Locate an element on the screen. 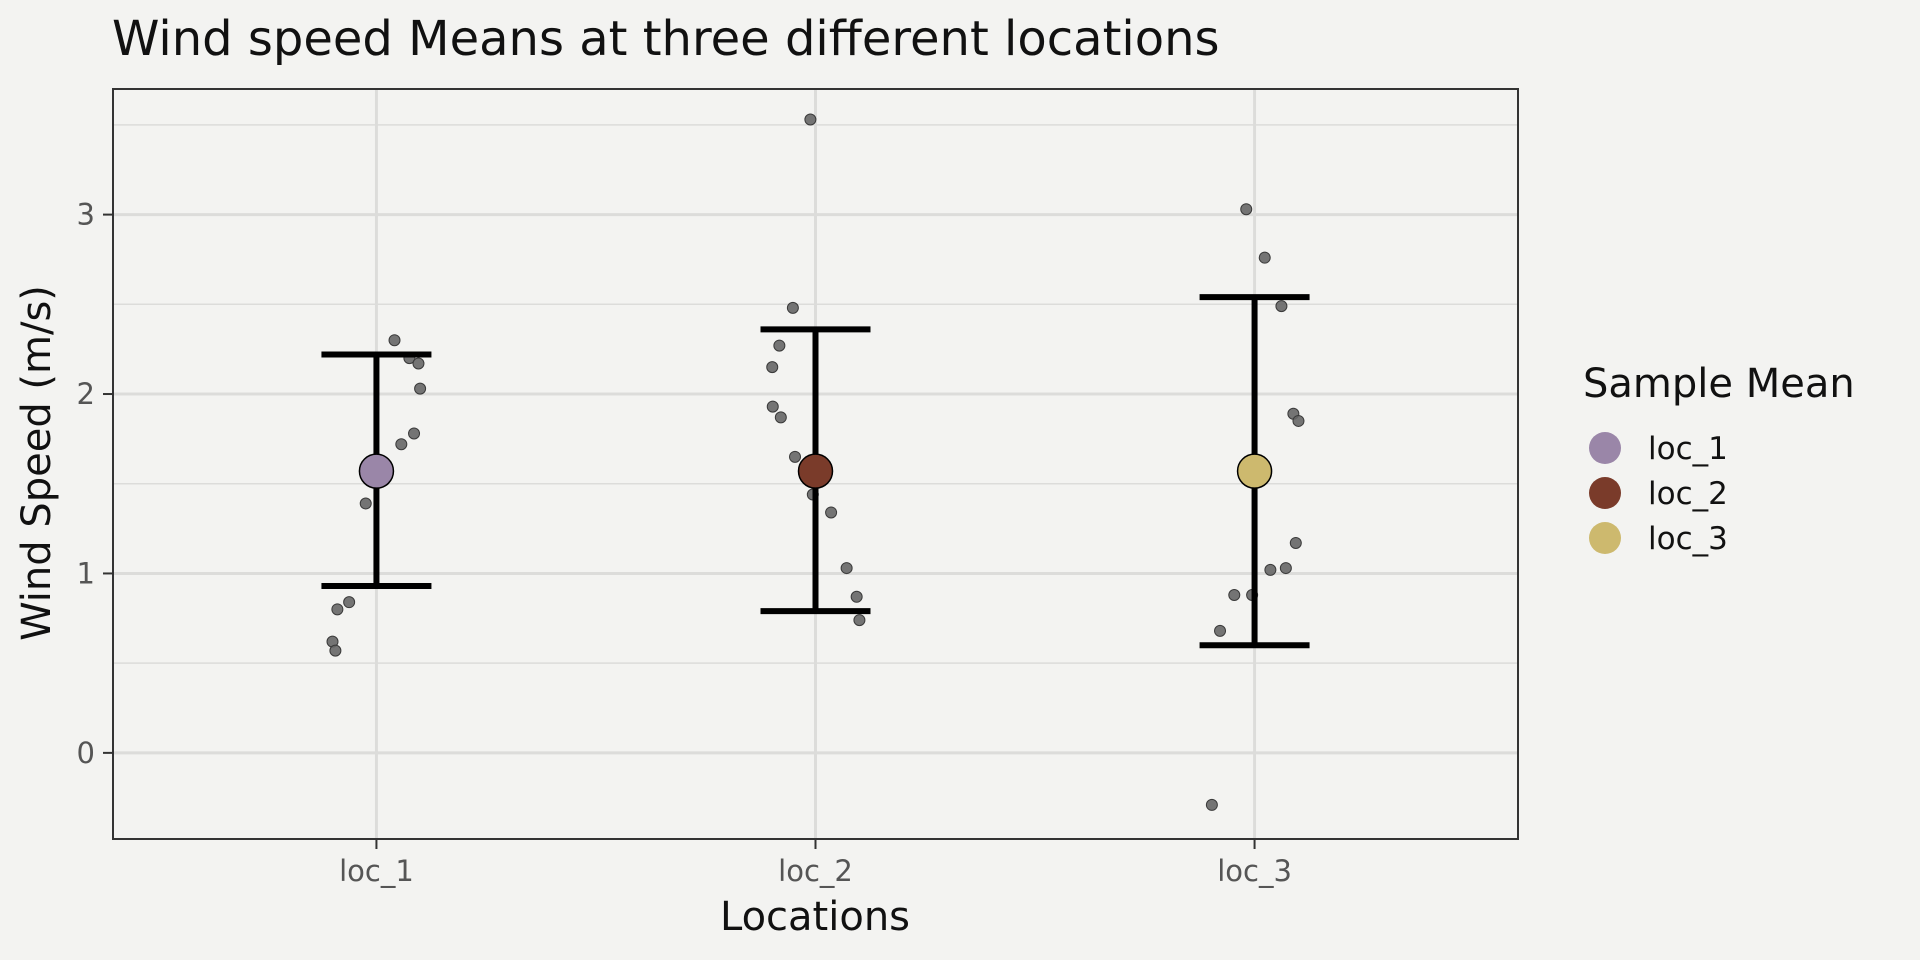  x-tick-label: loc_2 is located at coordinates (815, 871).